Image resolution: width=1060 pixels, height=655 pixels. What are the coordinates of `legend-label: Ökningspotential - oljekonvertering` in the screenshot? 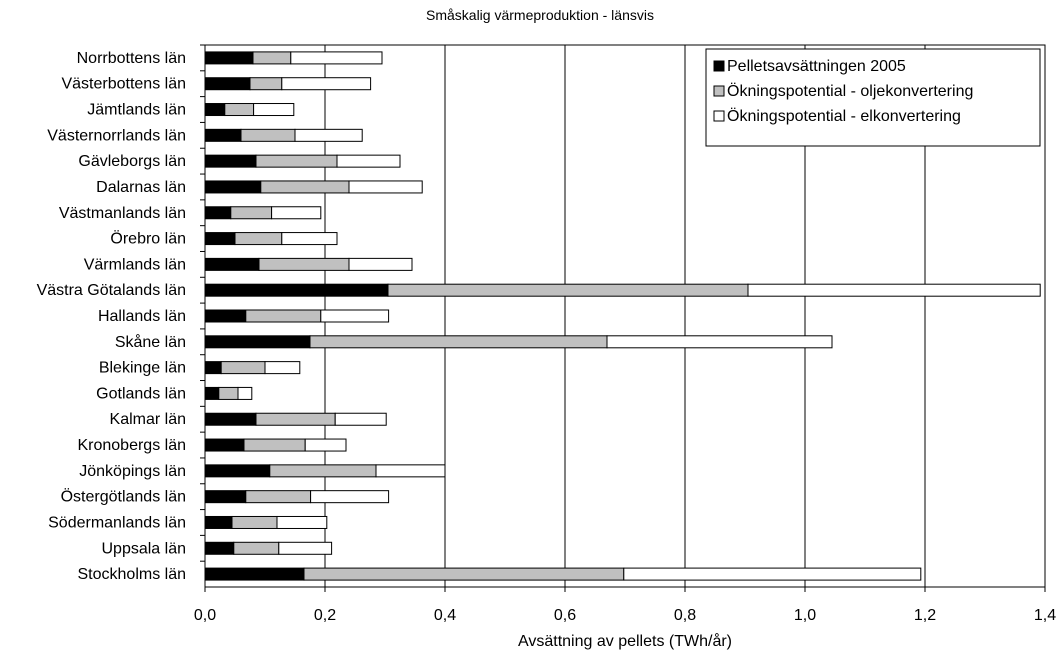 It's located at (850, 91).